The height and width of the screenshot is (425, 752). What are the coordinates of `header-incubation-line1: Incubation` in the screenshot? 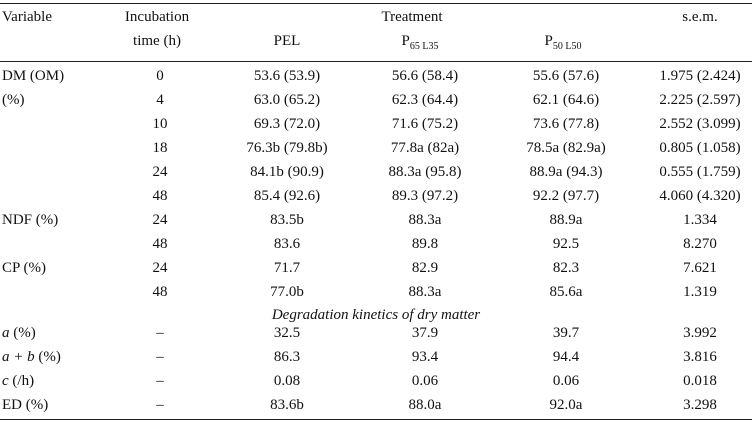 It's located at (157, 17).